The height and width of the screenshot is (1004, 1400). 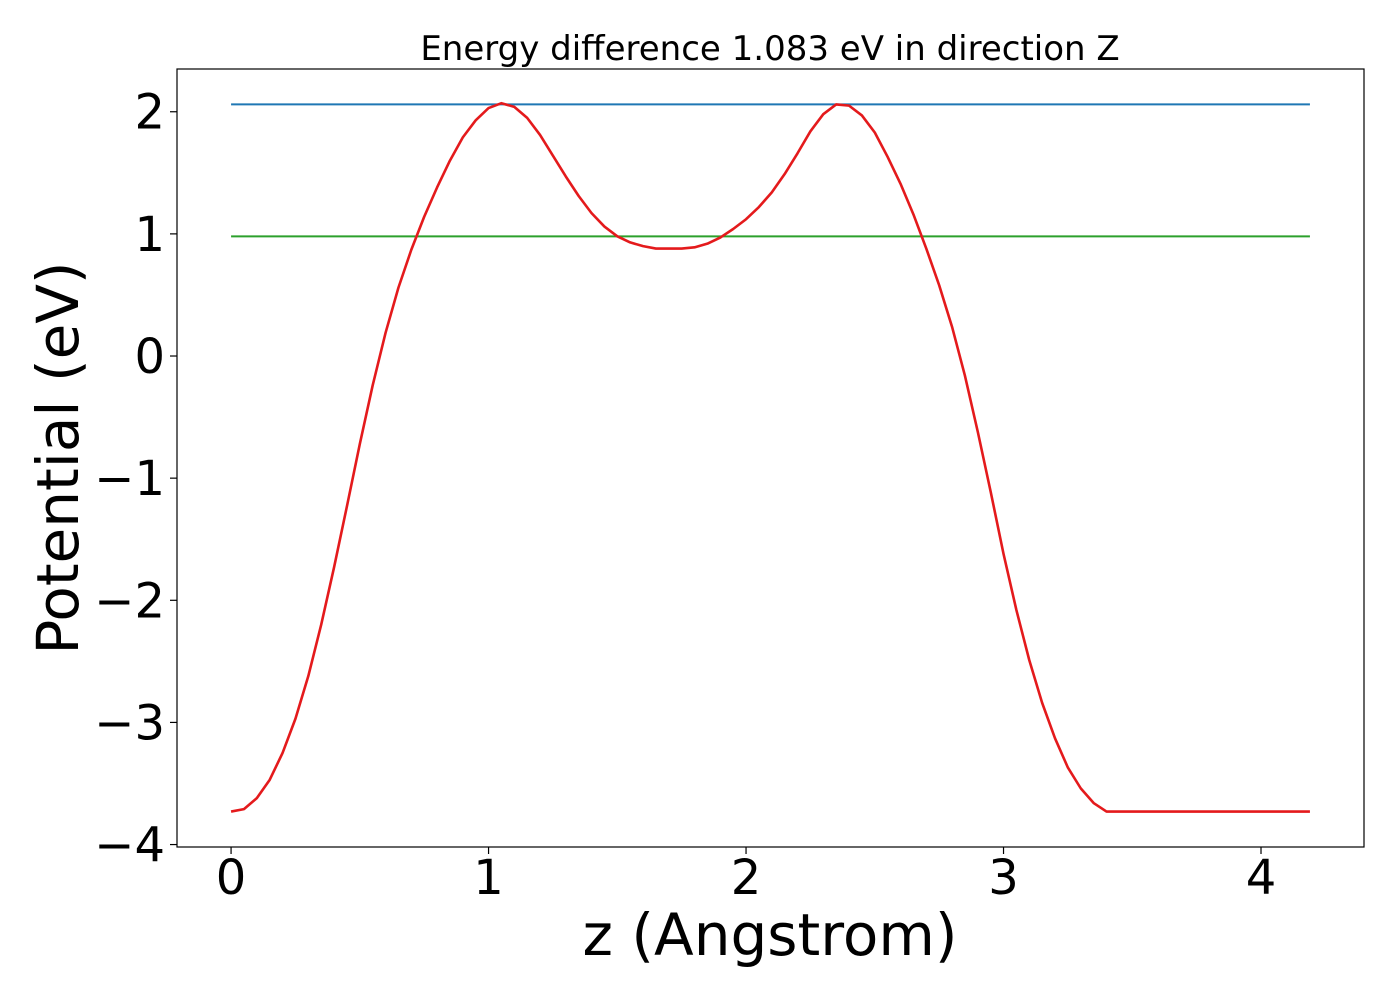 What do you see at coordinates (129, 846) in the screenshot?
I see `y-tick-label: −4` at bounding box center [129, 846].